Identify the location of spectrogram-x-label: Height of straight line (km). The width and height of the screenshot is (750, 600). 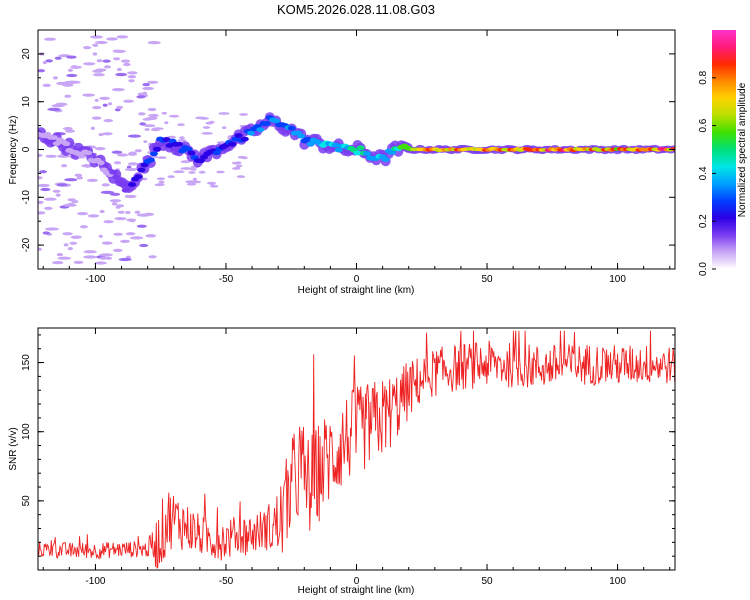
(356, 290).